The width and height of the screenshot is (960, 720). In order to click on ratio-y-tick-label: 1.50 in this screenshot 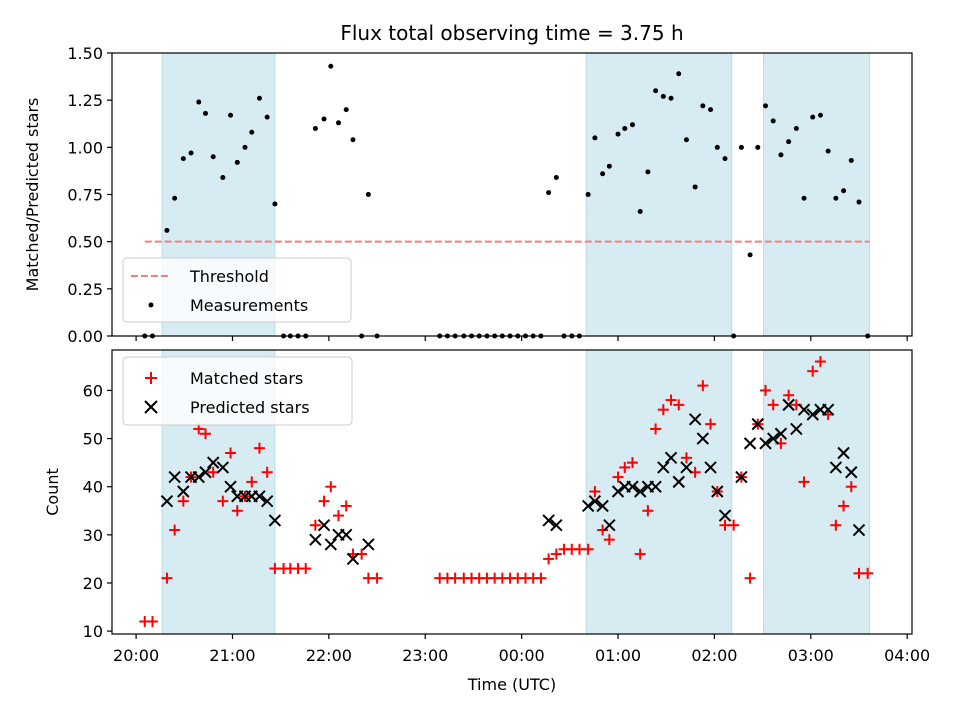, I will do `click(85, 53)`.